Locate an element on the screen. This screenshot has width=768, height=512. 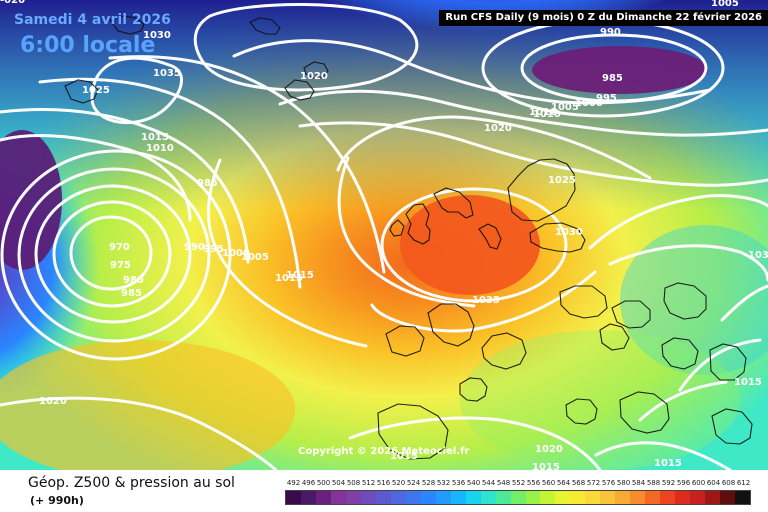
isobar-label: 103 is located at coordinates (758, 255).